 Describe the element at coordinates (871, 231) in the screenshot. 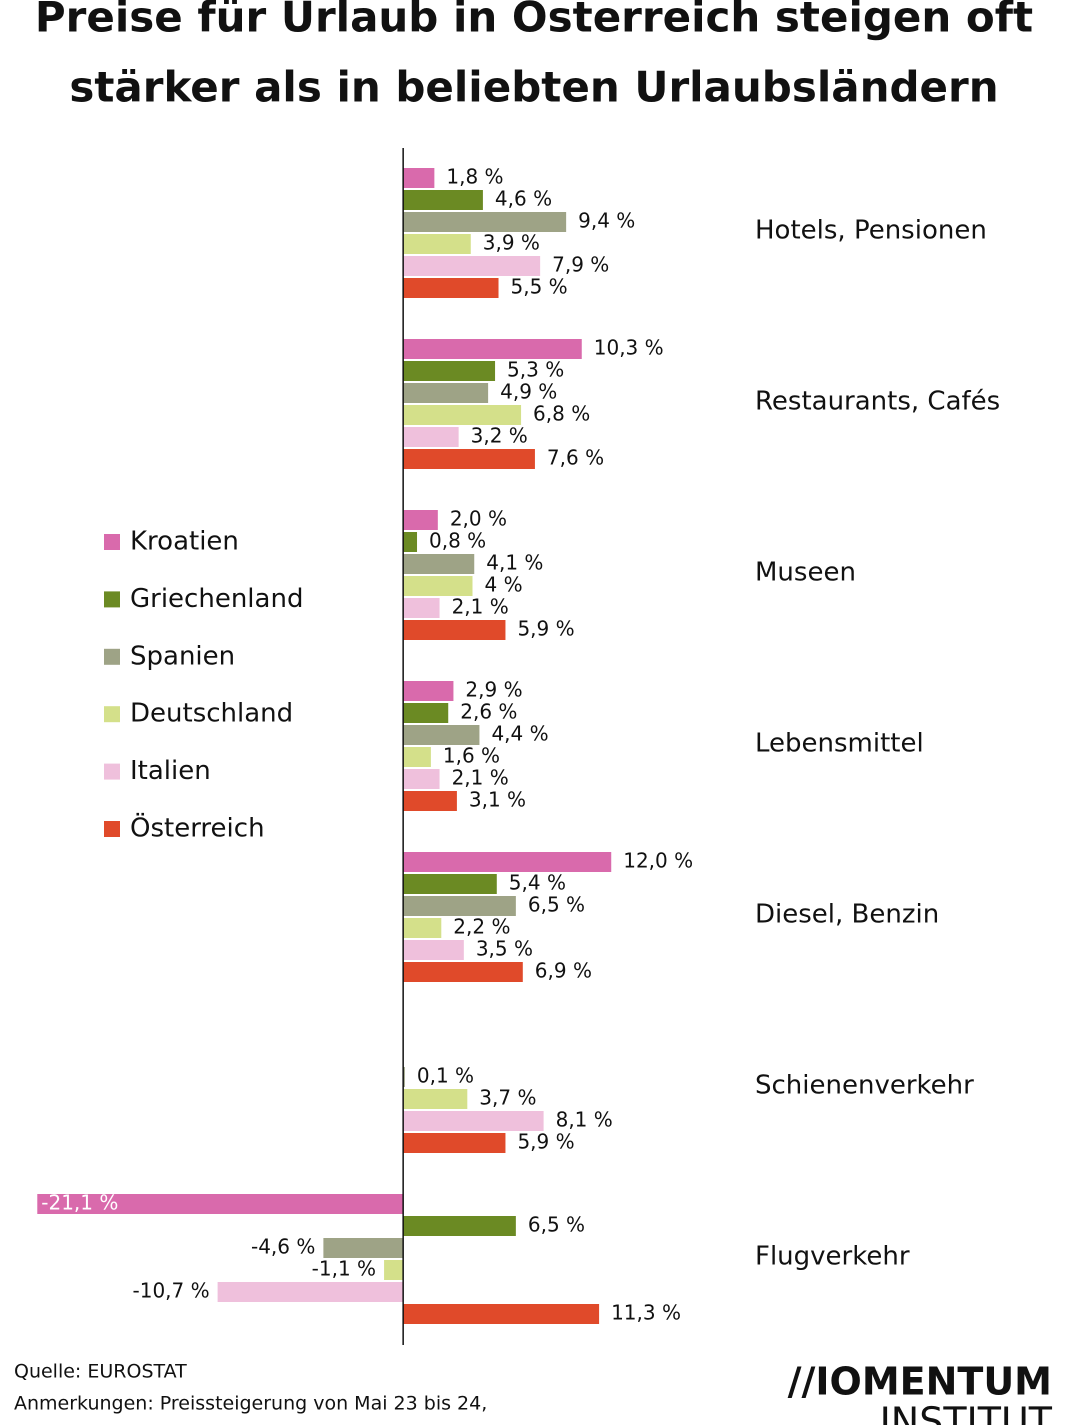

I see `category-label: Hotels, Pensionen` at that location.